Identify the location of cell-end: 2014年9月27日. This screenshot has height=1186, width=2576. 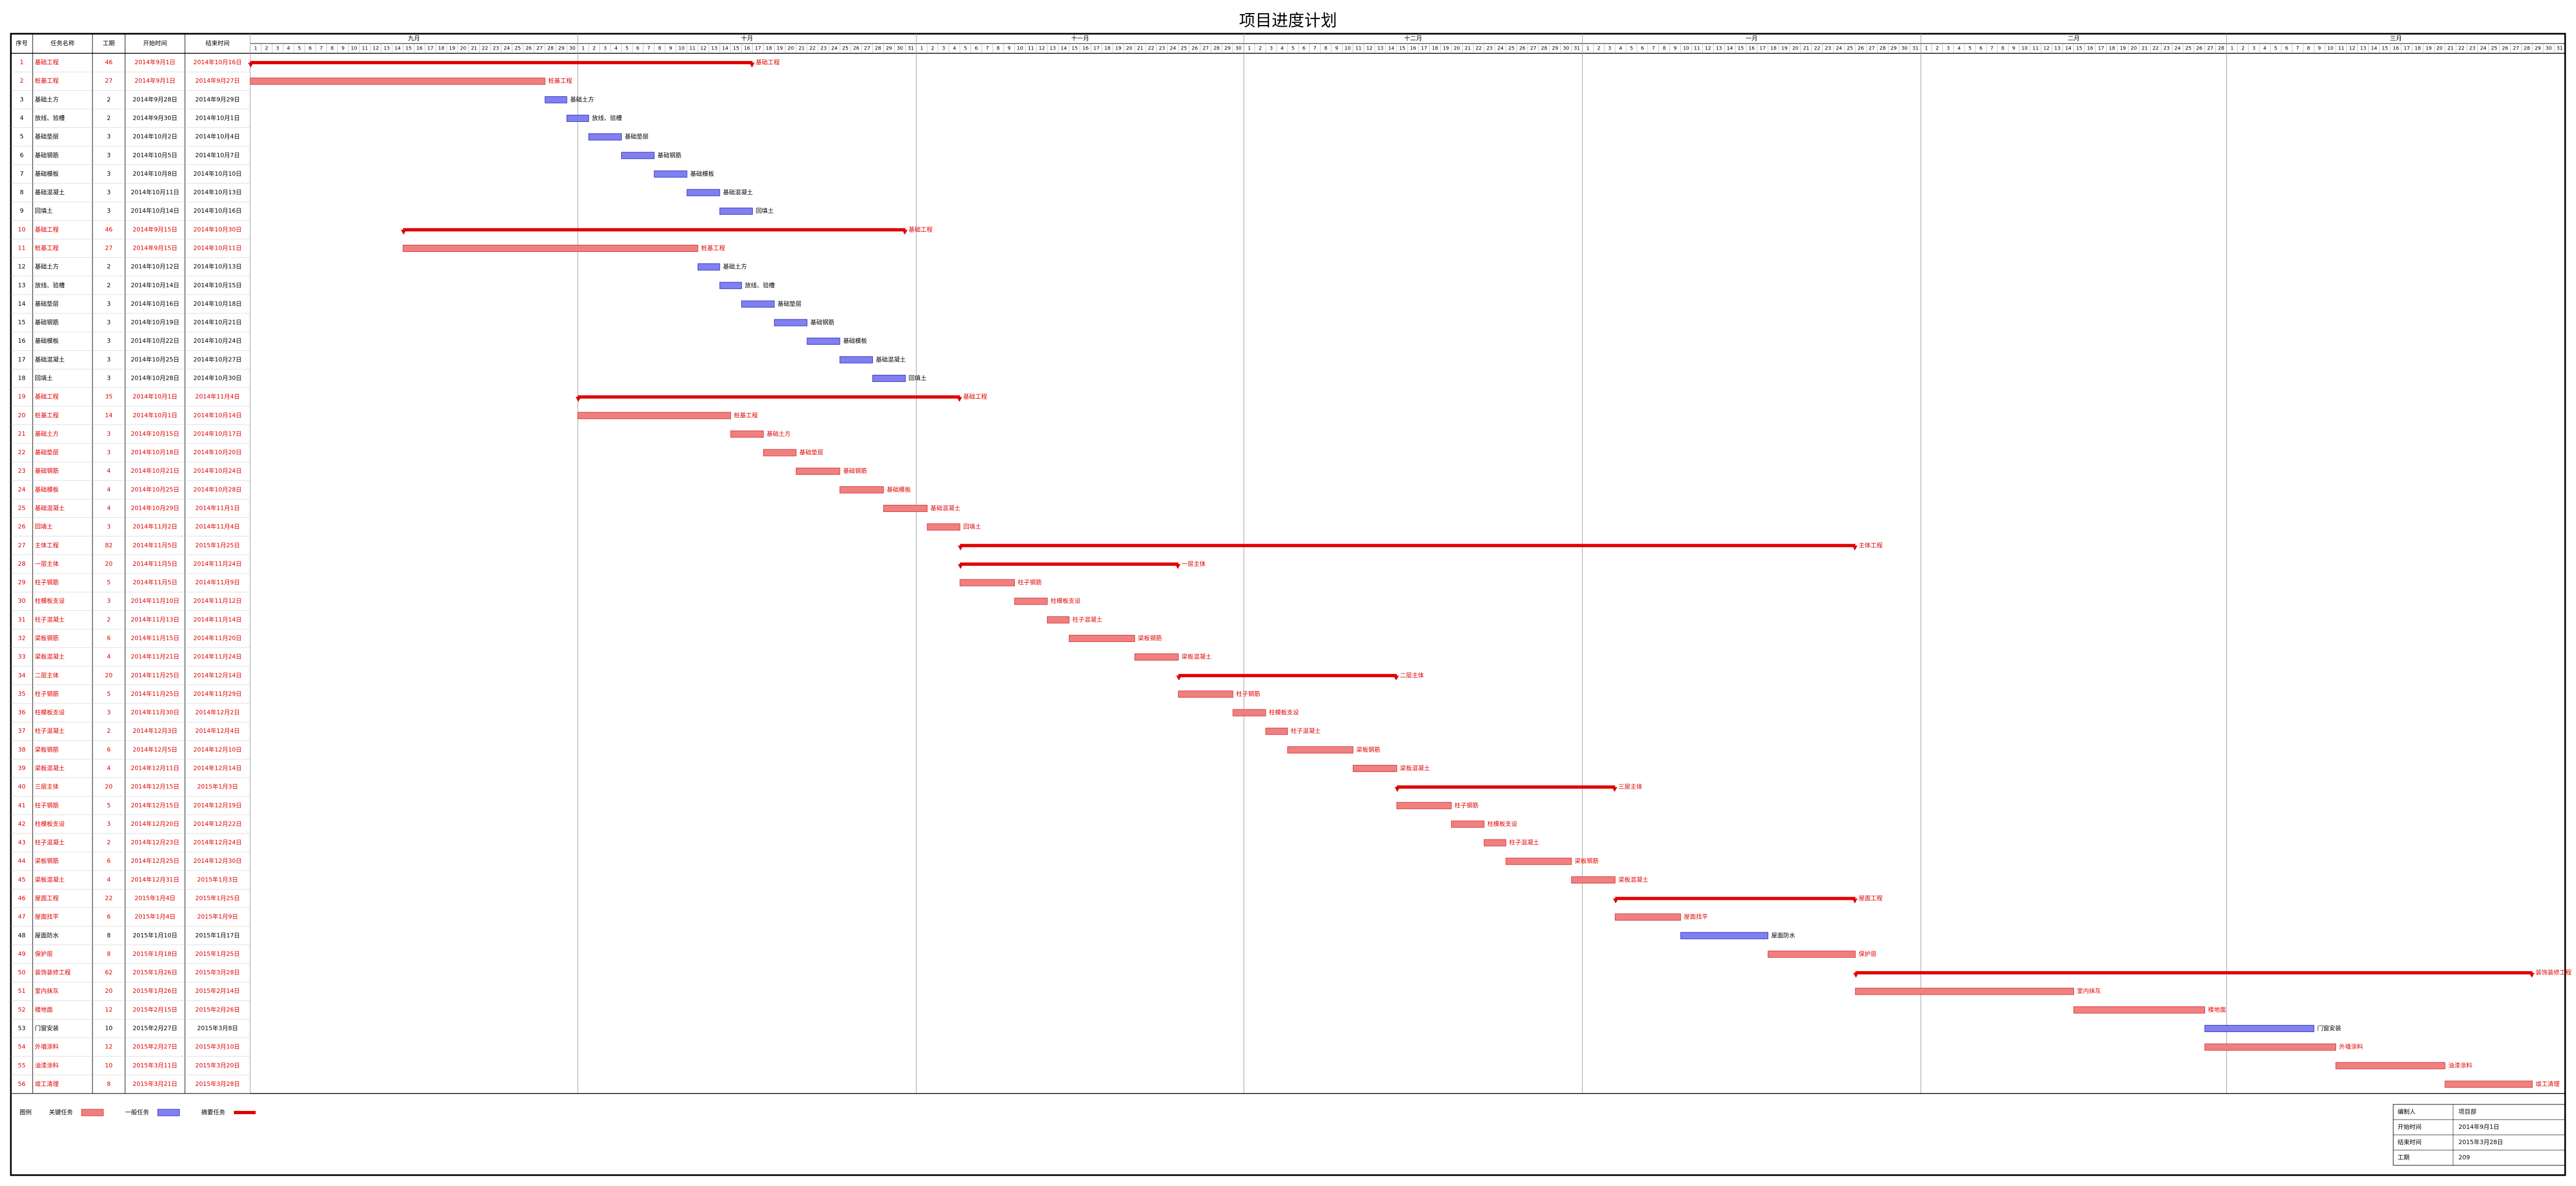
(217, 80).